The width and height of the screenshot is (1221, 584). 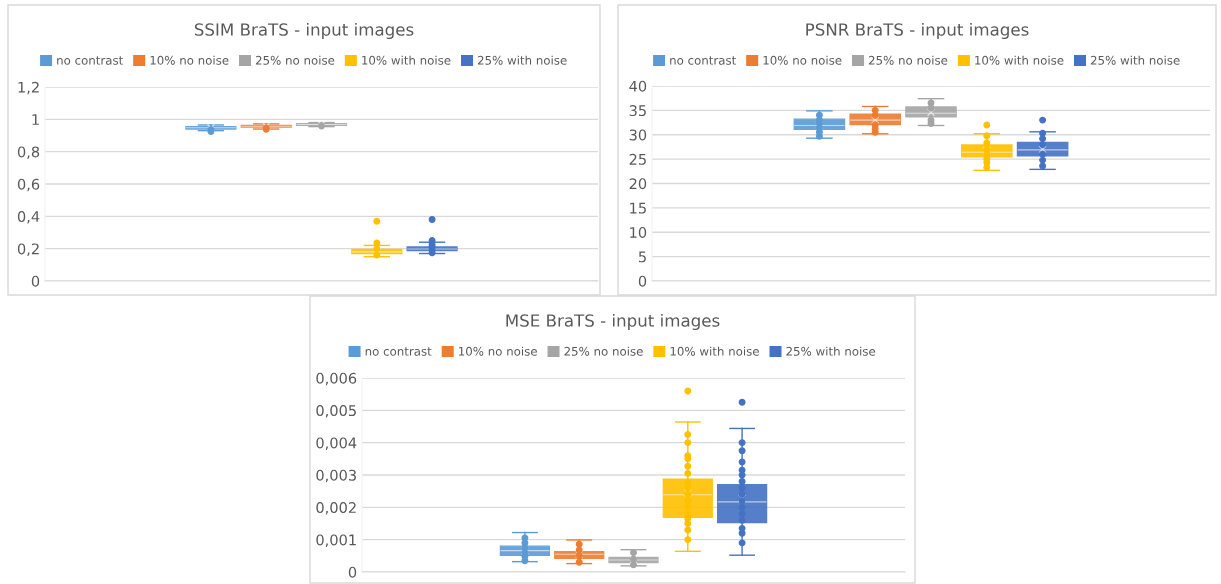 I want to click on y-tick-label: 20, so click(x=638, y=184).